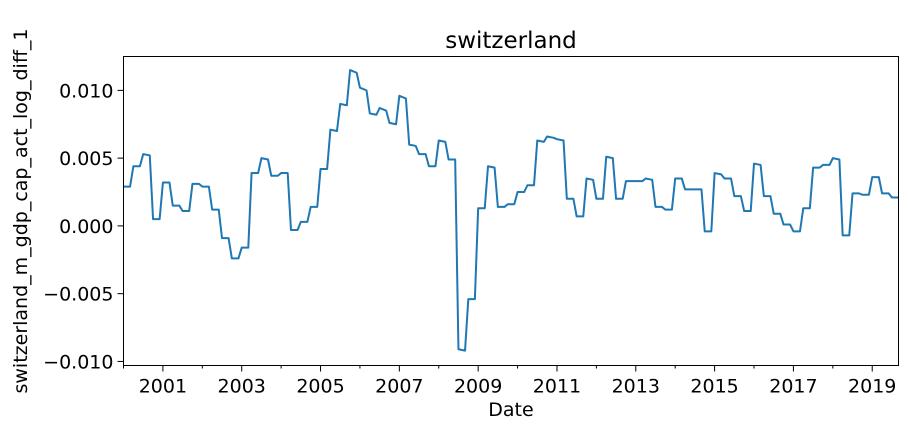  I want to click on x-tick-label: 2007, so click(399, 387).